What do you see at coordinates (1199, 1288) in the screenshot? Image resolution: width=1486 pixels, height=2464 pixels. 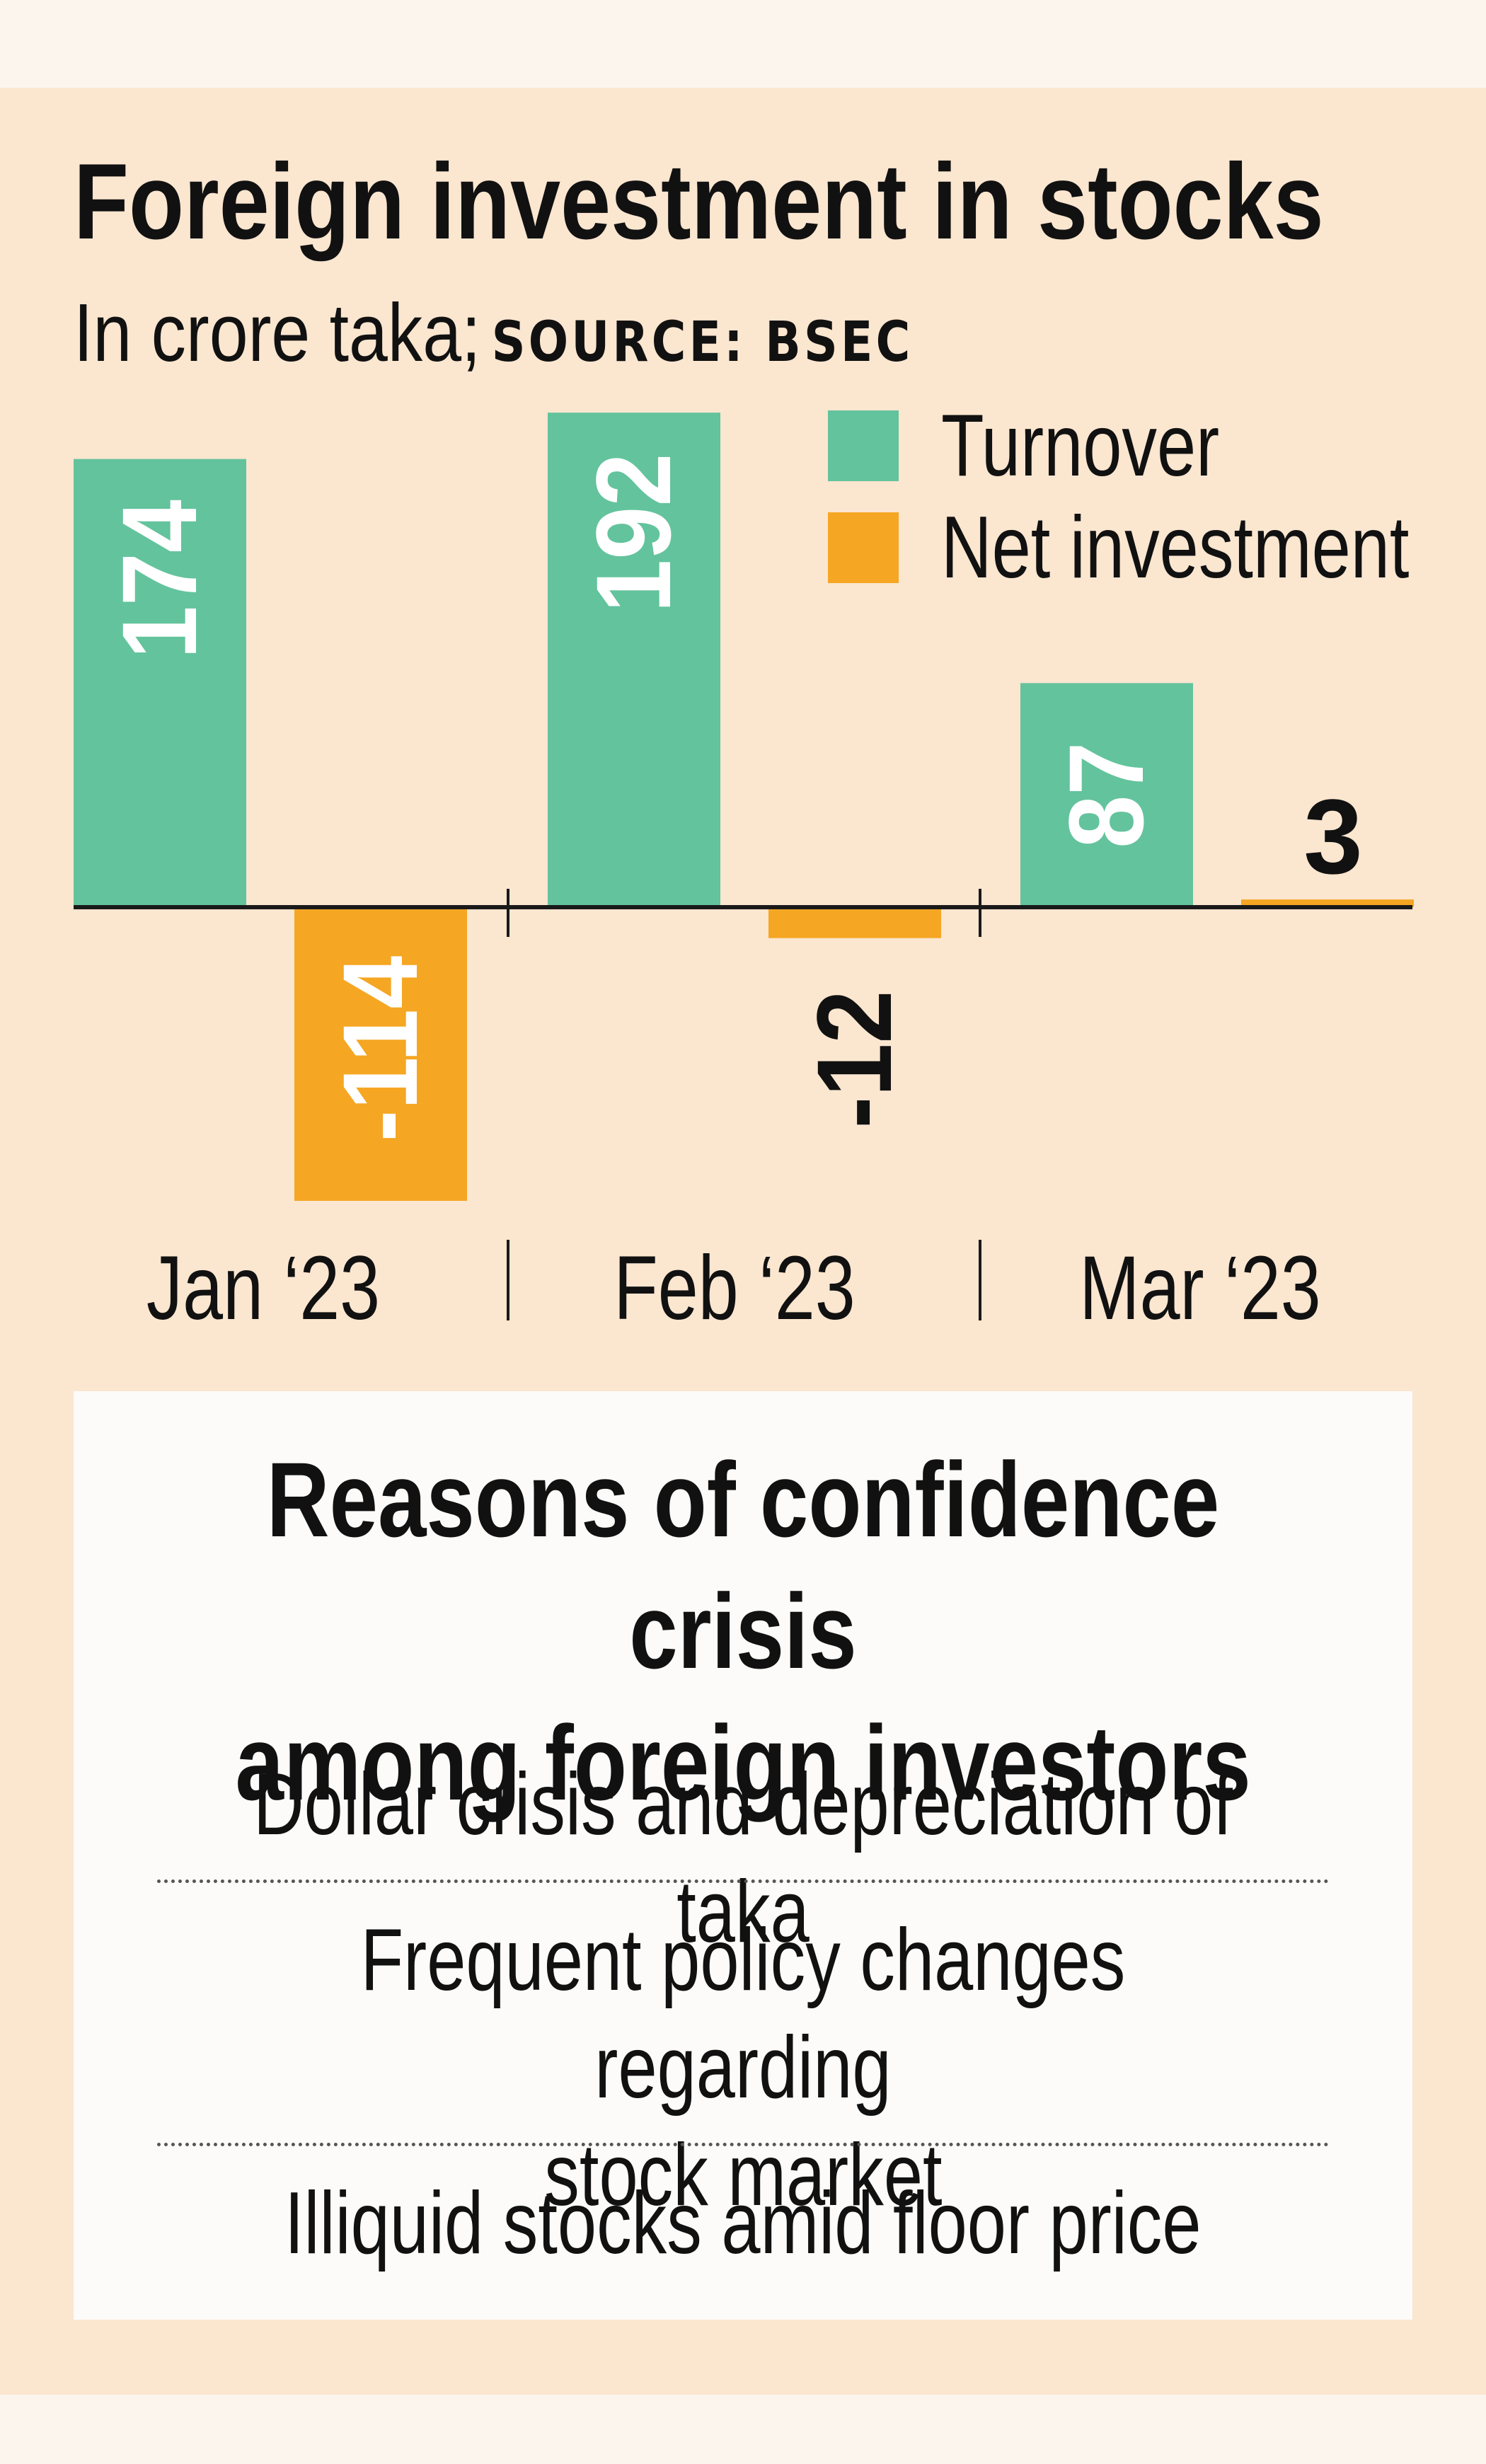 I see `x-tick-label: Mar ‘23` at bounding box center [1199, 1288].